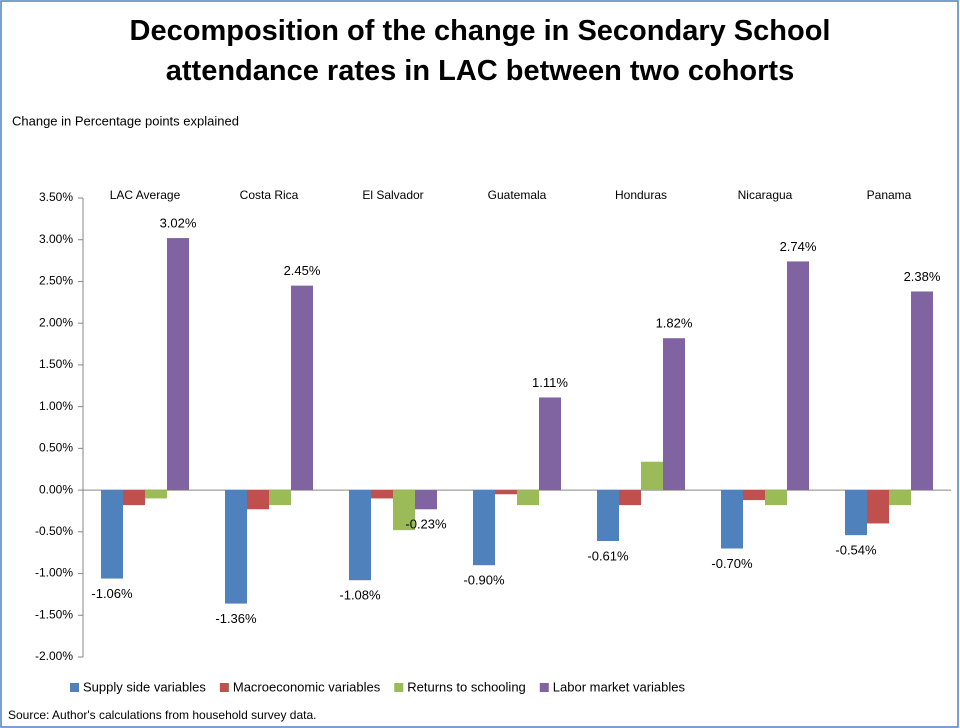 The height and width of the screenshot is (728, 960). I want to click on y-tick-label: 3.50%, so click(56, 197).